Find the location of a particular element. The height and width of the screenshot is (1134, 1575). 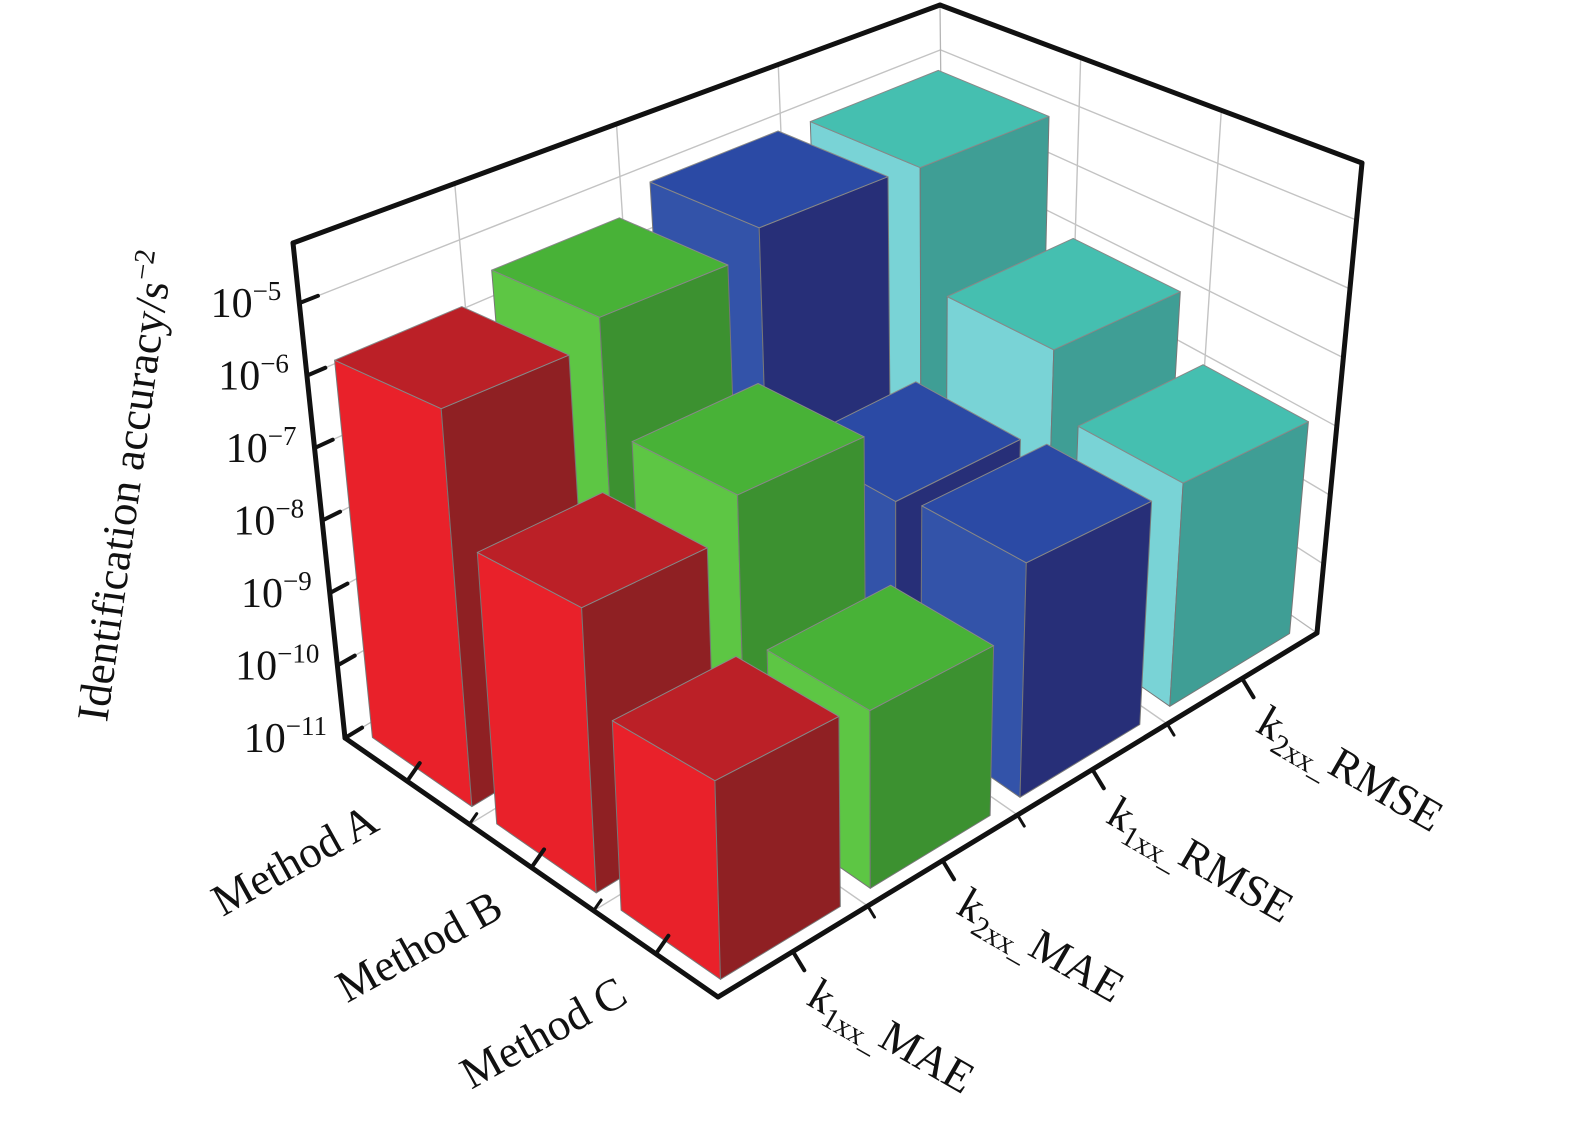

z-tick-label: 10⁻⁶ is located at coordinates (253, 374).